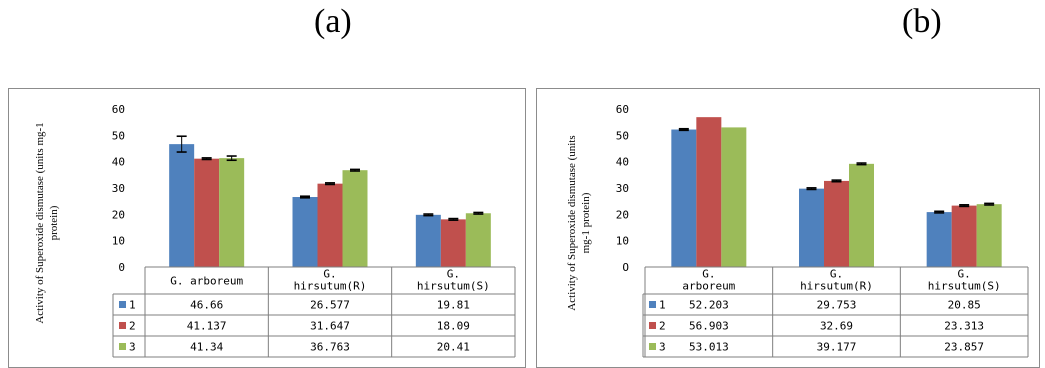  What do you see at coordinates (586, 222) in the screenshot?
I see `y-axis-label-line: mg-1 protein)` at bounding box center [586, 222].